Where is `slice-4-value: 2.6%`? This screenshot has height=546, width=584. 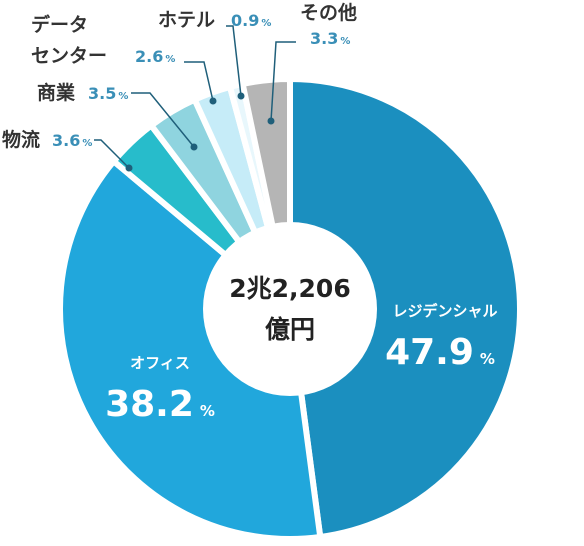 slice-4-value: 2.6% is located at coordinates (155, 56).